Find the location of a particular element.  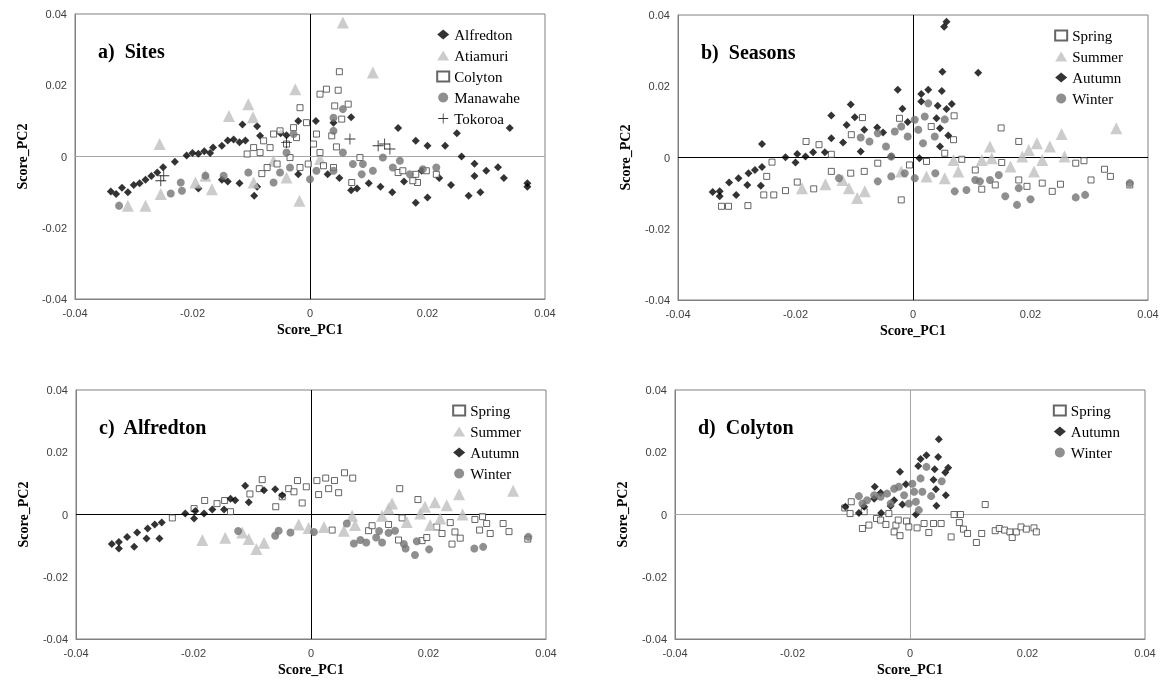

text: a) Sites is located at coordinates (131, 51).